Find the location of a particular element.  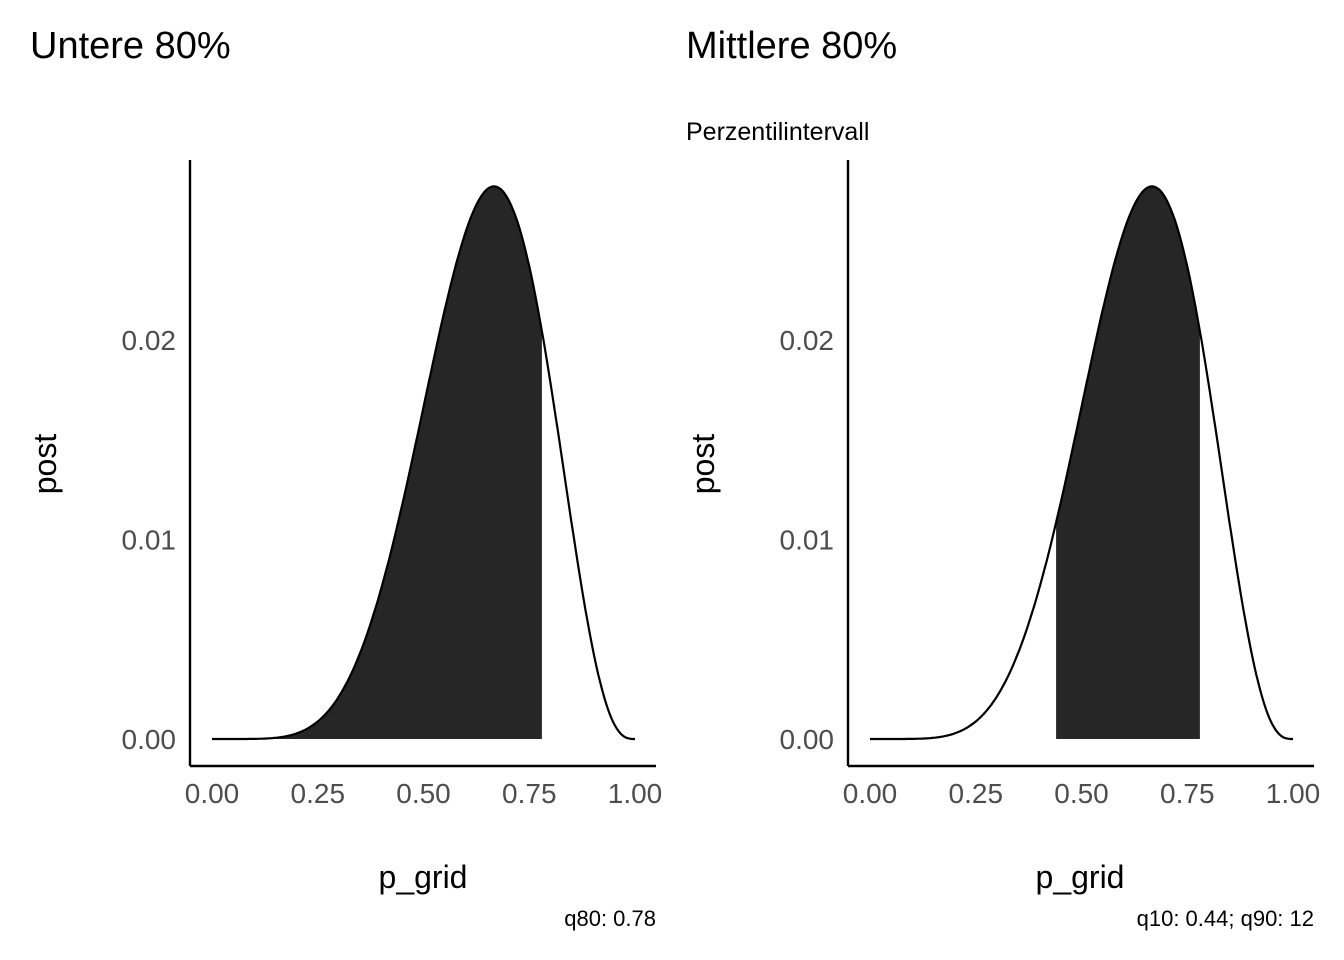

chart-caption: q10: 0.44; q90: 12 is located at coordinates (1225, 918).